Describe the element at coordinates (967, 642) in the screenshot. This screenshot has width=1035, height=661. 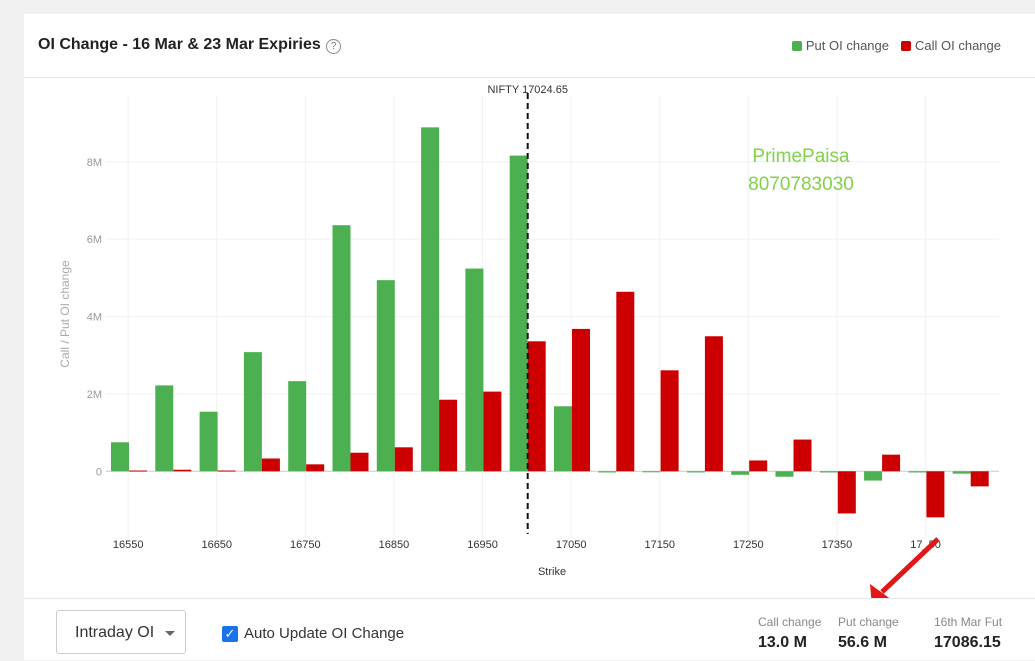
I see `future-price-value: 17086.15` at that location.